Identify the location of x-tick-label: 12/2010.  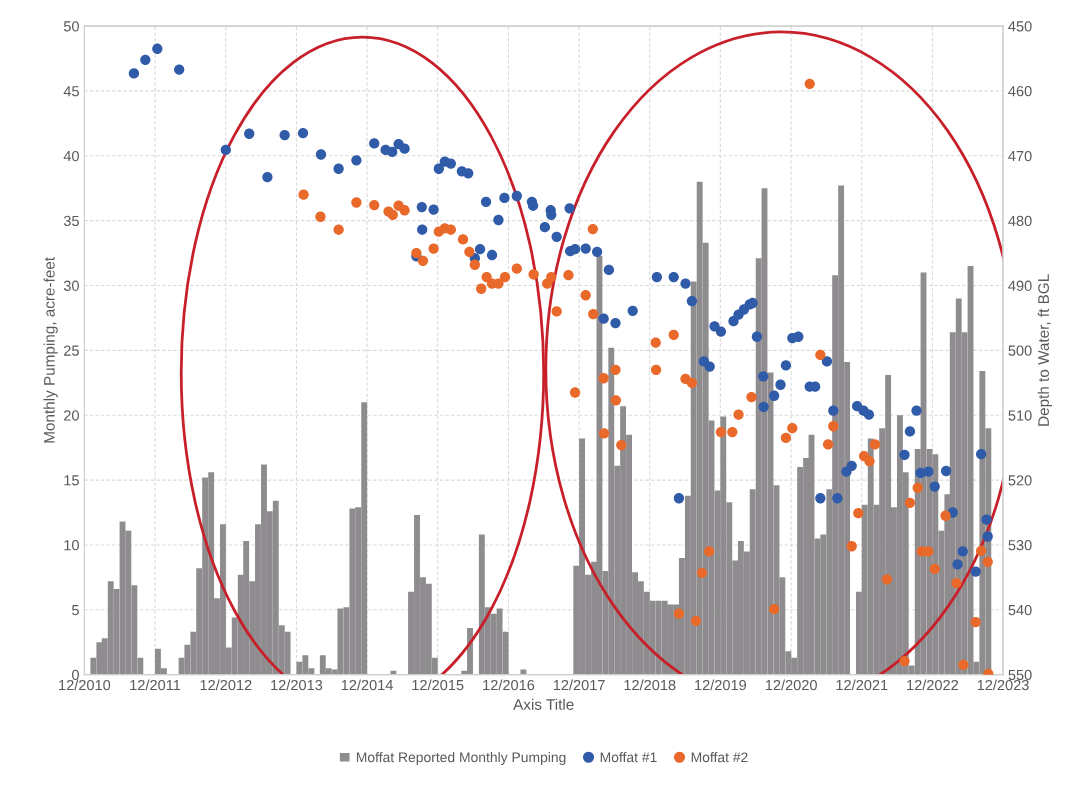
(85, 685).